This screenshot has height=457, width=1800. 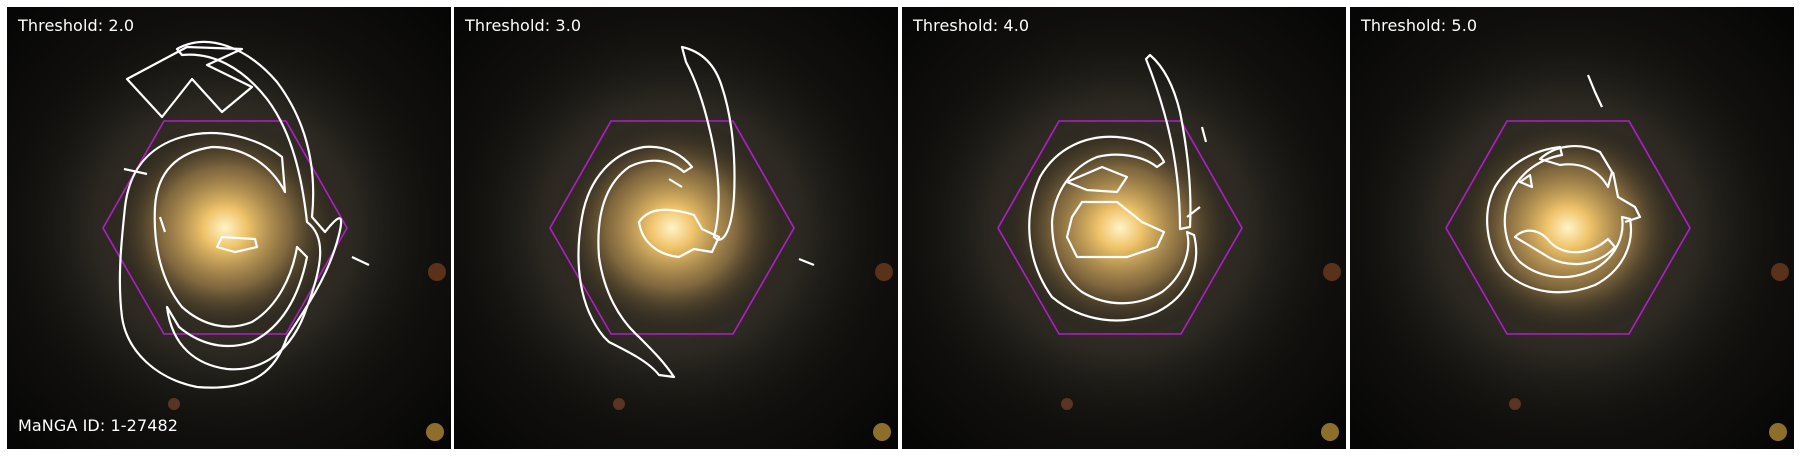 I want to click on manga-id-label: MaNGA ID: 1-27482, so click(x=98, y=425).